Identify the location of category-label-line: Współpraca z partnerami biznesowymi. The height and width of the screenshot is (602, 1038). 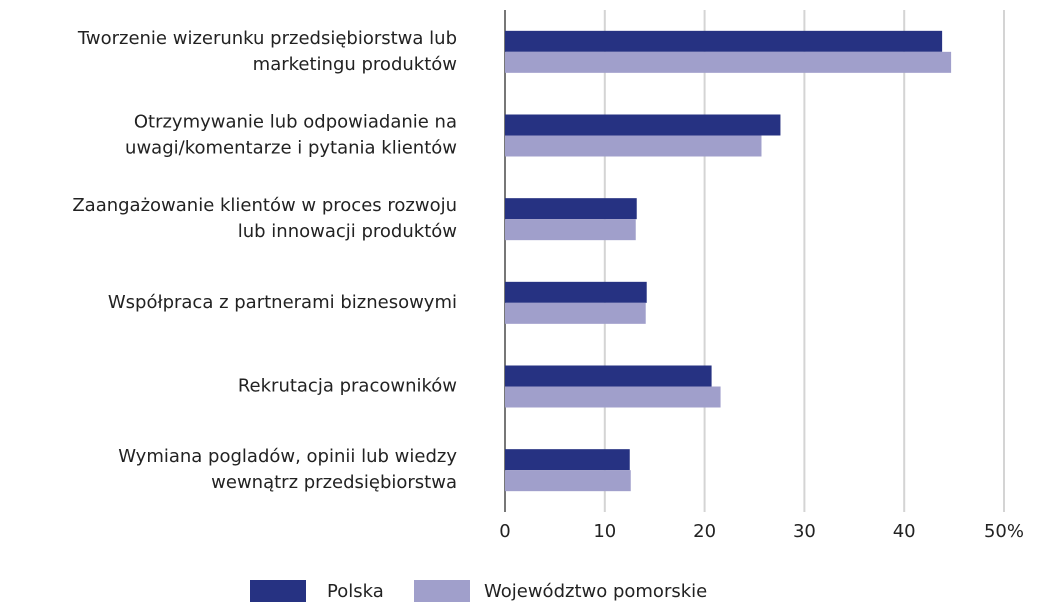
(282, 302).